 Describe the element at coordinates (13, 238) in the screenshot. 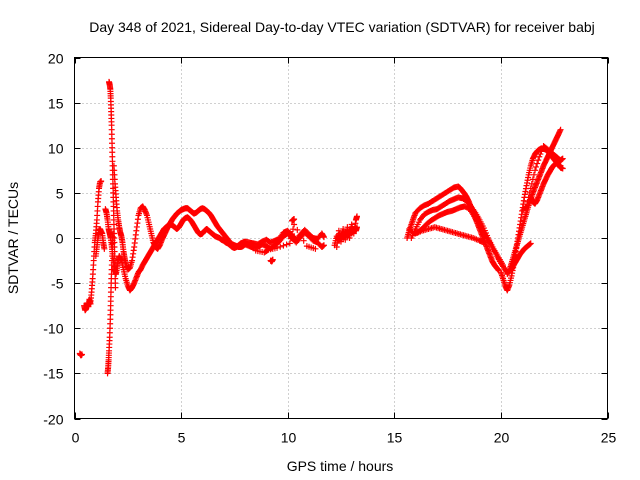

I see `y-axis-title: SDTVAR / TECUs` at that location.